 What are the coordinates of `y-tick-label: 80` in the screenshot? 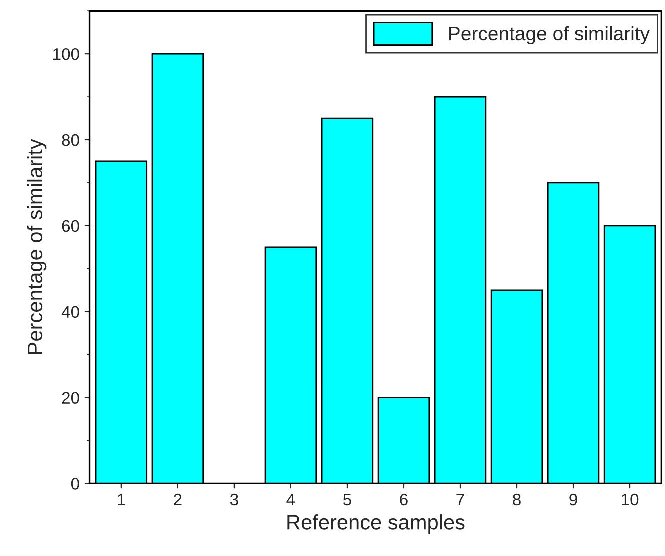 It's located at (71, 140).